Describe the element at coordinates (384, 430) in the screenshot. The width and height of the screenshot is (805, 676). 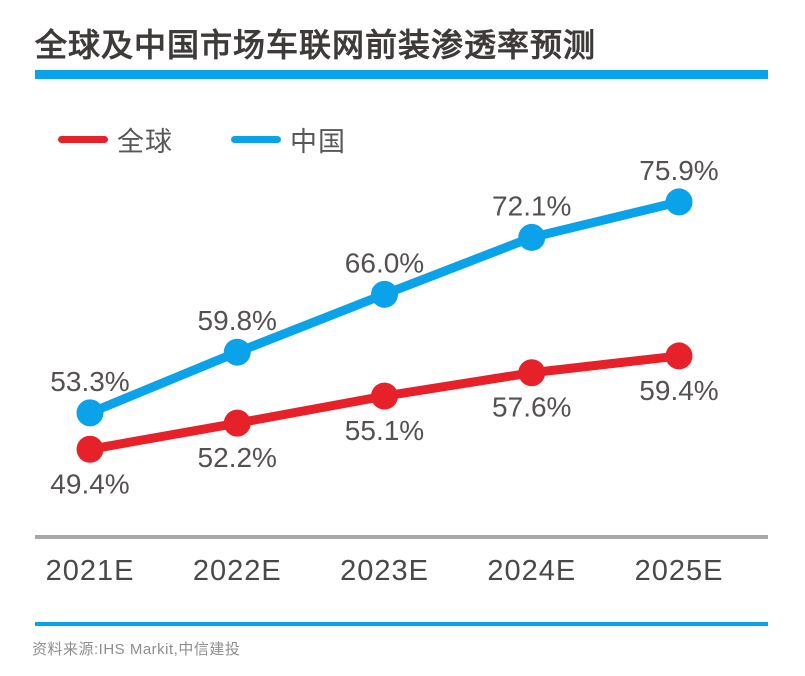
I see `global-value-label: 55.1%` at that location.